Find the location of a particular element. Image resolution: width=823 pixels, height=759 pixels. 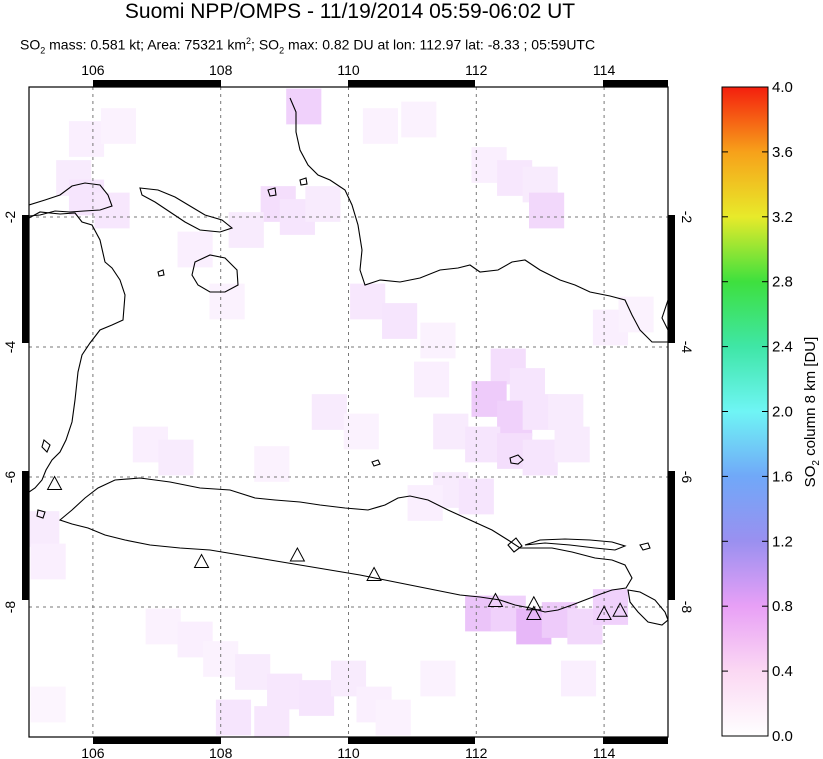

colorbar is located at coordinates (745, 411).